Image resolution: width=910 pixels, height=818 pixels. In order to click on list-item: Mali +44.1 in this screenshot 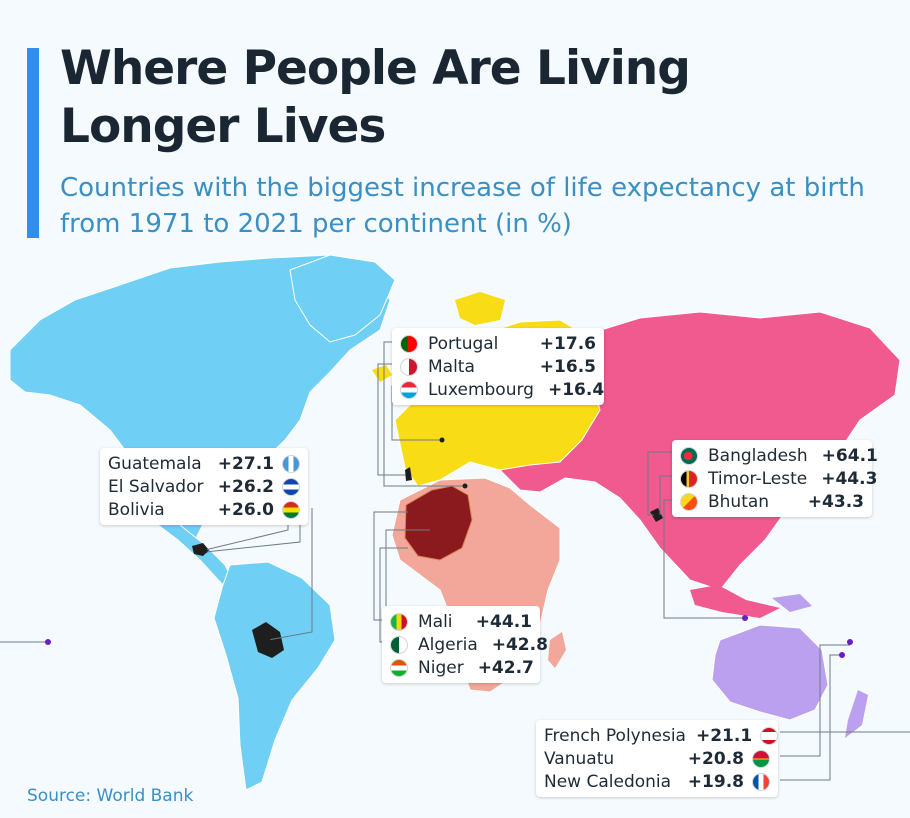, I will do `click(461, 621)`.